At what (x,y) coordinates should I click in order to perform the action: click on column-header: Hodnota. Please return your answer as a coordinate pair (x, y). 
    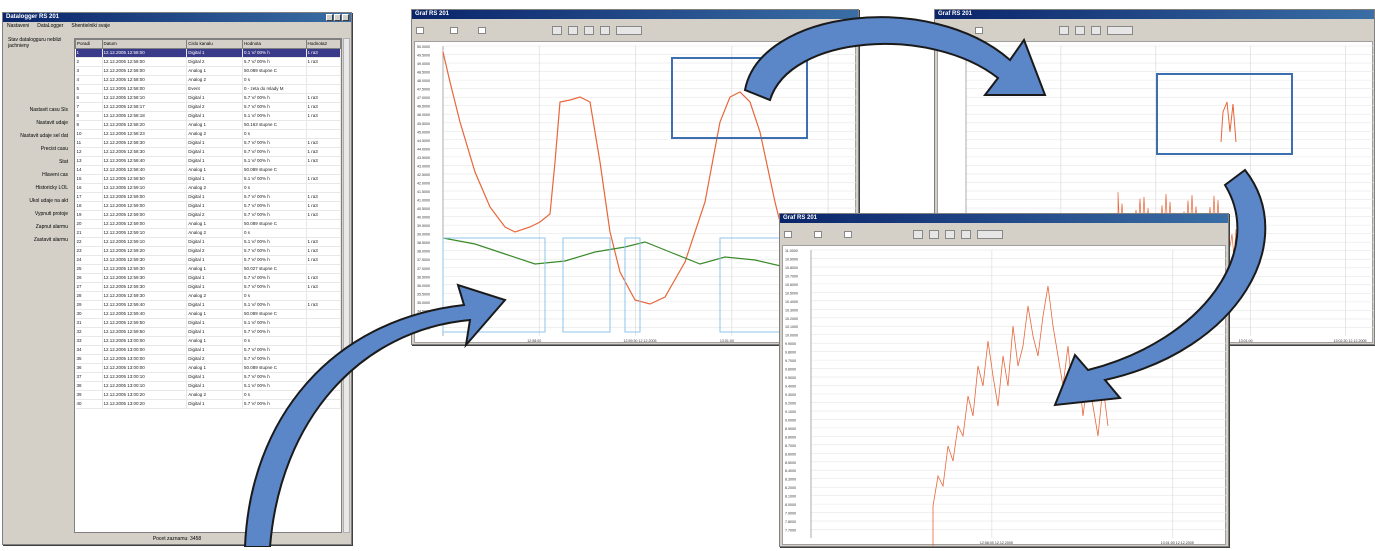
    Looking at the image, I should click on (274, 44).